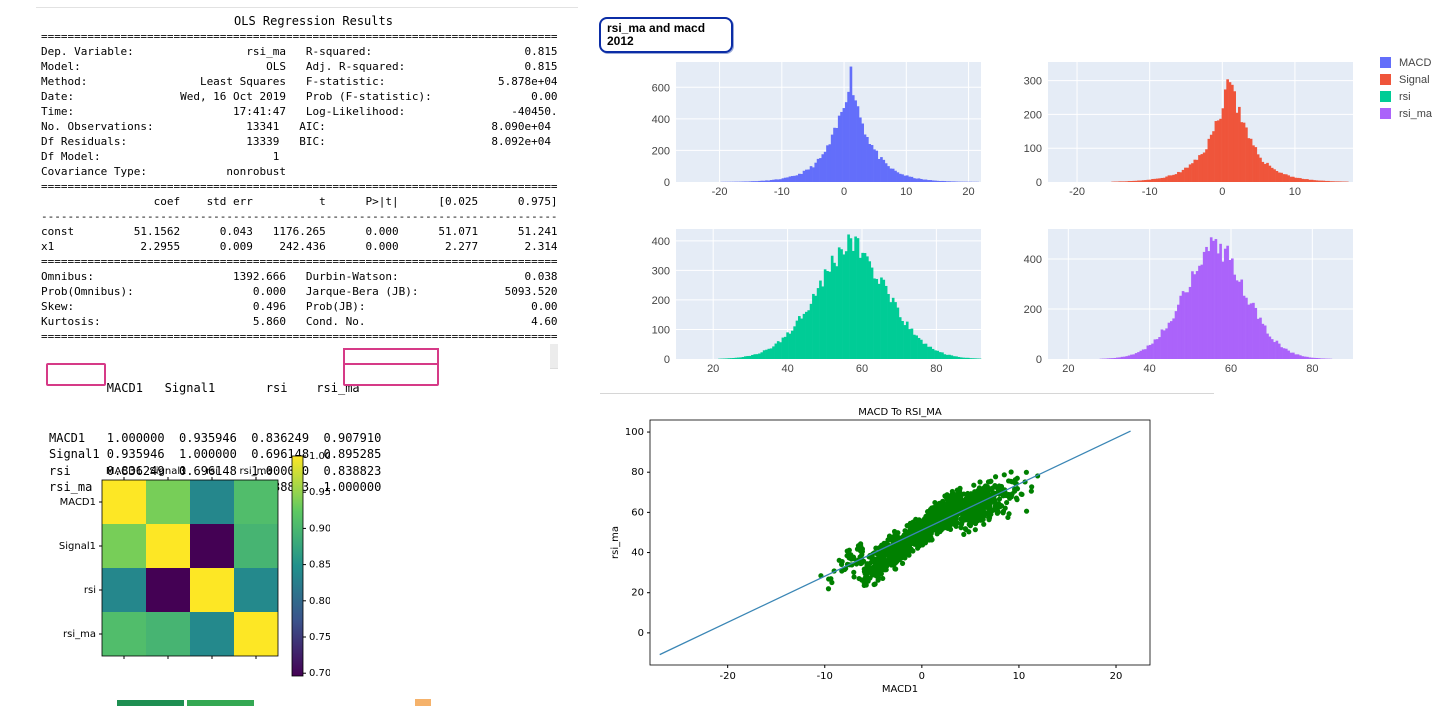  I want to click on legend-item: rsi_ma, so click(1408, 113).